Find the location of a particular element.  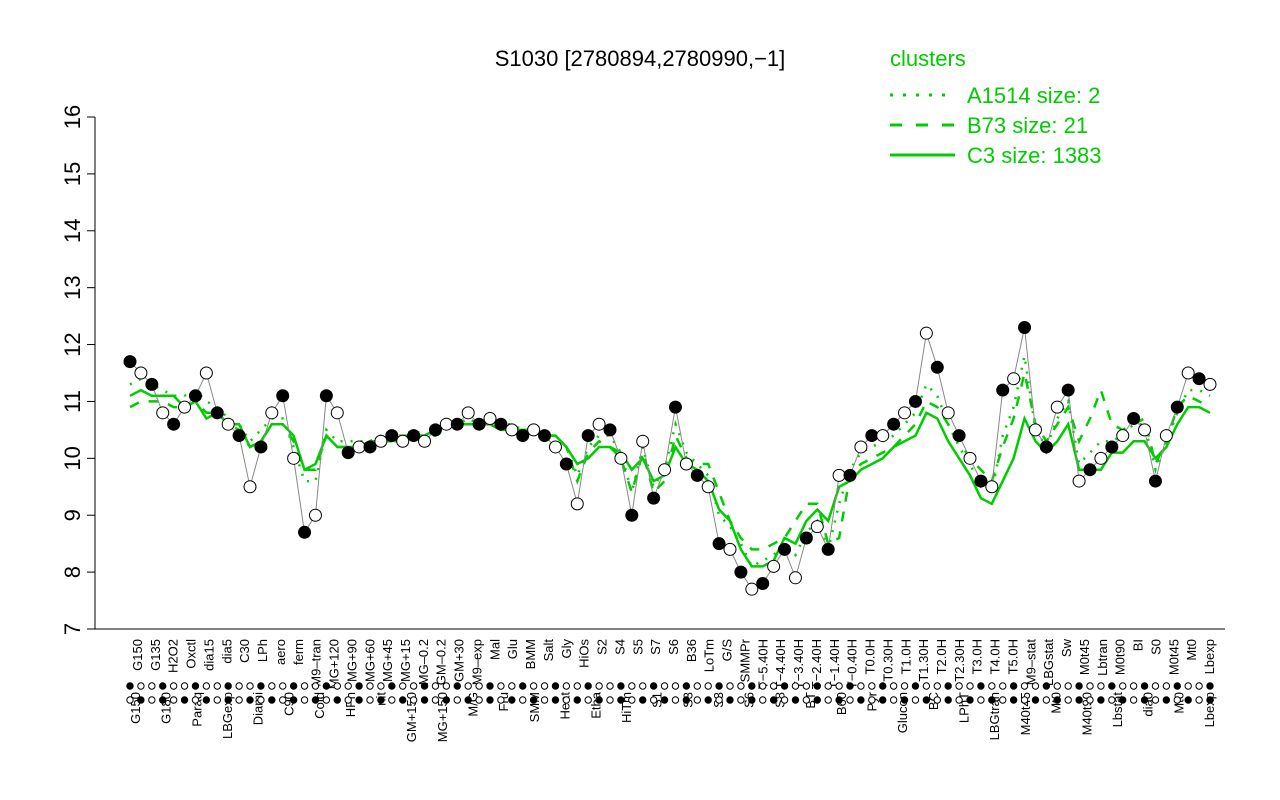

x-tick-label: Glu is located at coordinates (512, 649).